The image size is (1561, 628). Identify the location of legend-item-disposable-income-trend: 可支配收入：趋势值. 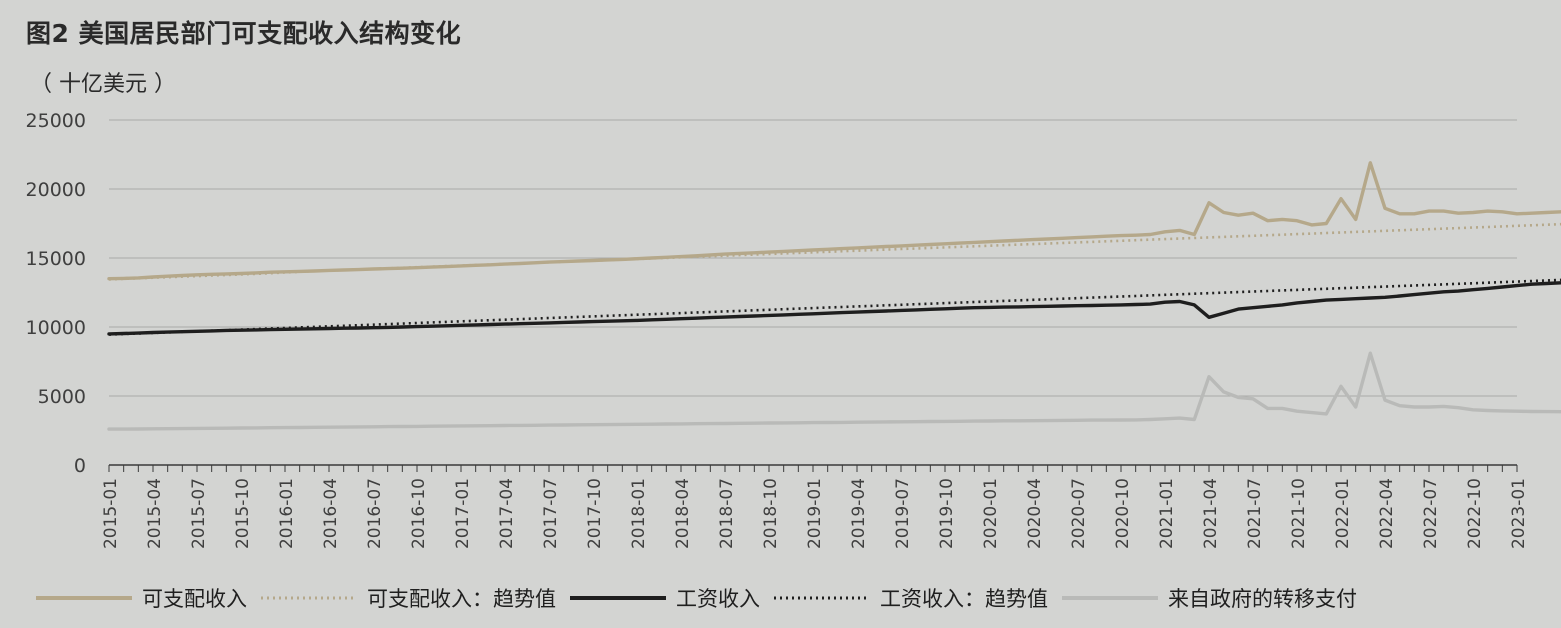
(408, 598).